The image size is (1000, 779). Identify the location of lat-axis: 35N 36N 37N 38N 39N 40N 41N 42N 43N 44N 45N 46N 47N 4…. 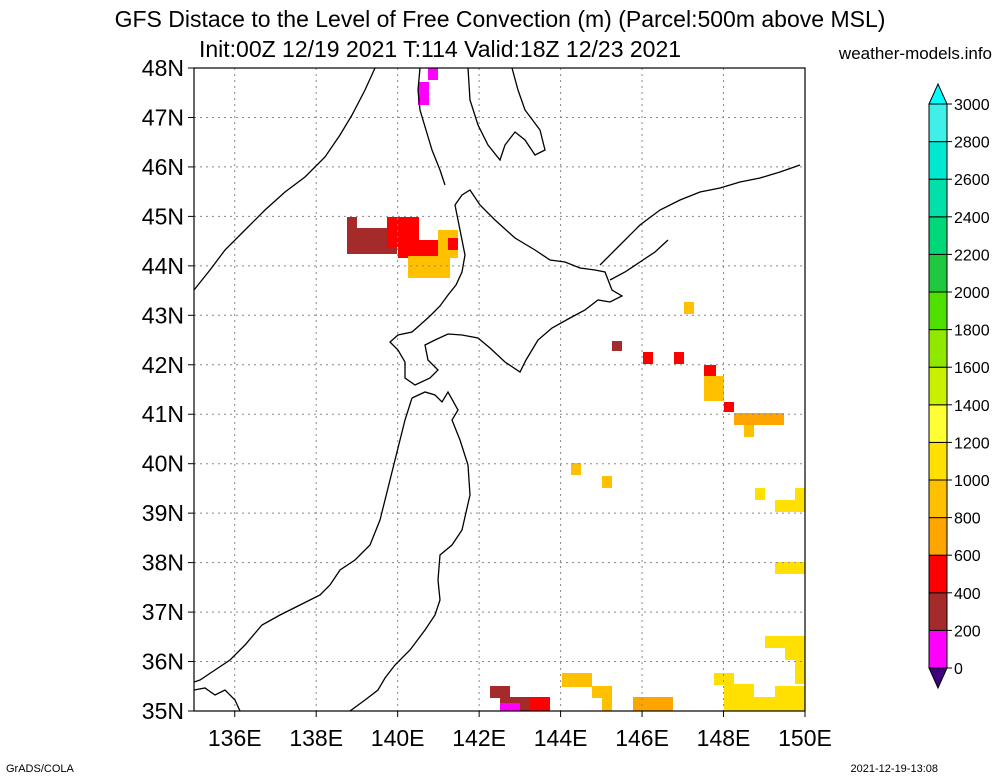
(168, 389).